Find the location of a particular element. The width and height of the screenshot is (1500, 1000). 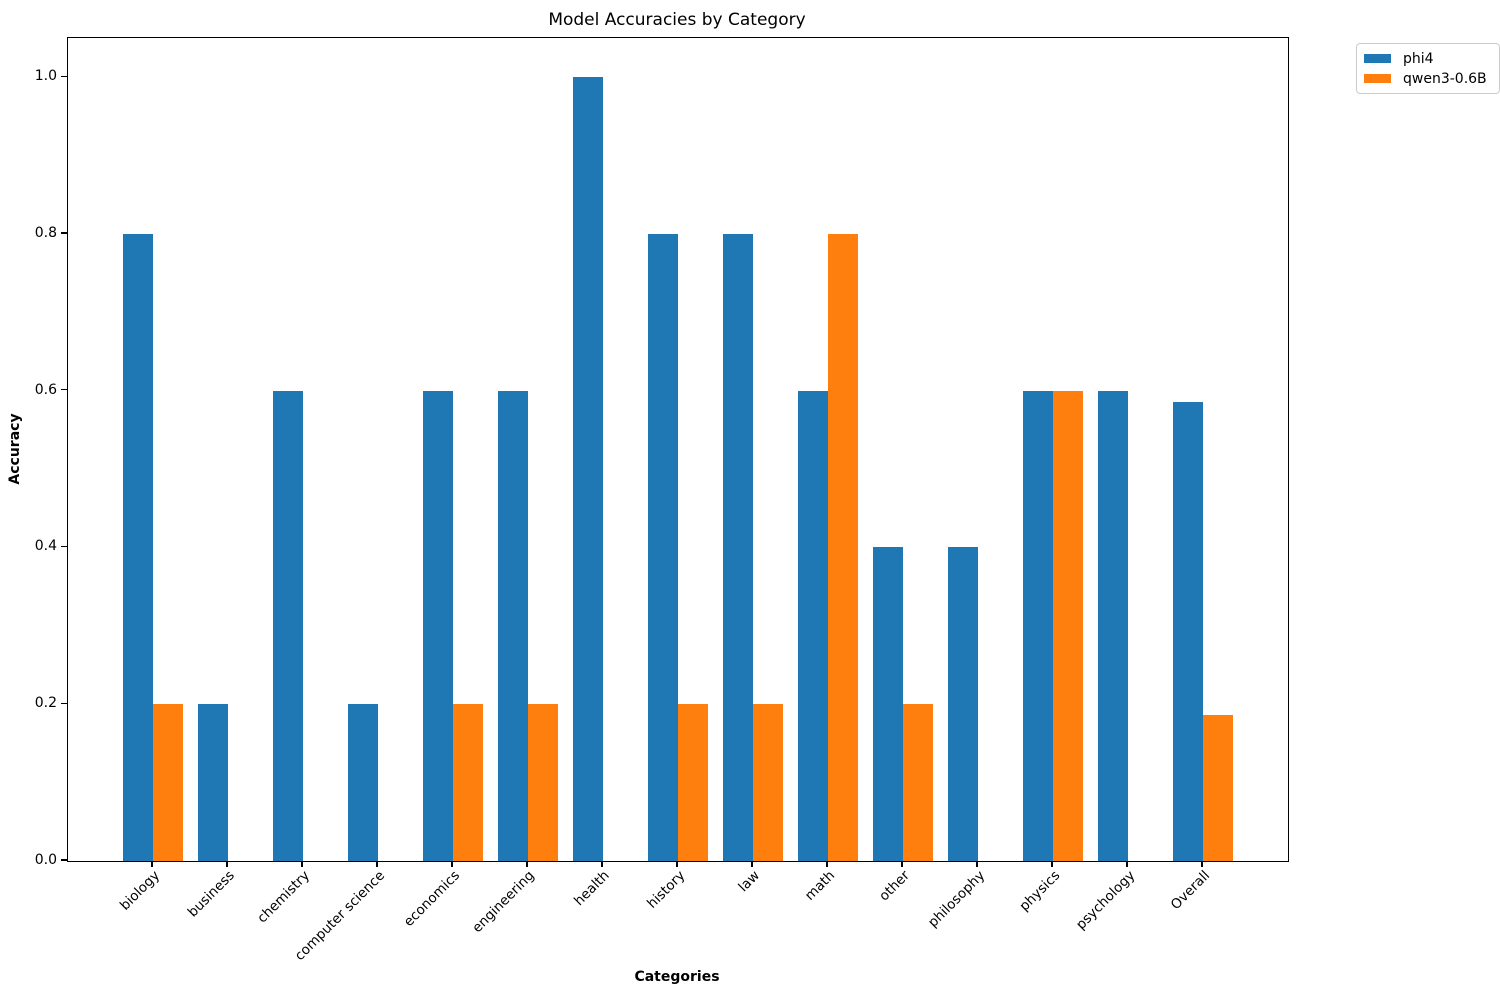

bar-phi4-history is located at coordinates (663, 547).